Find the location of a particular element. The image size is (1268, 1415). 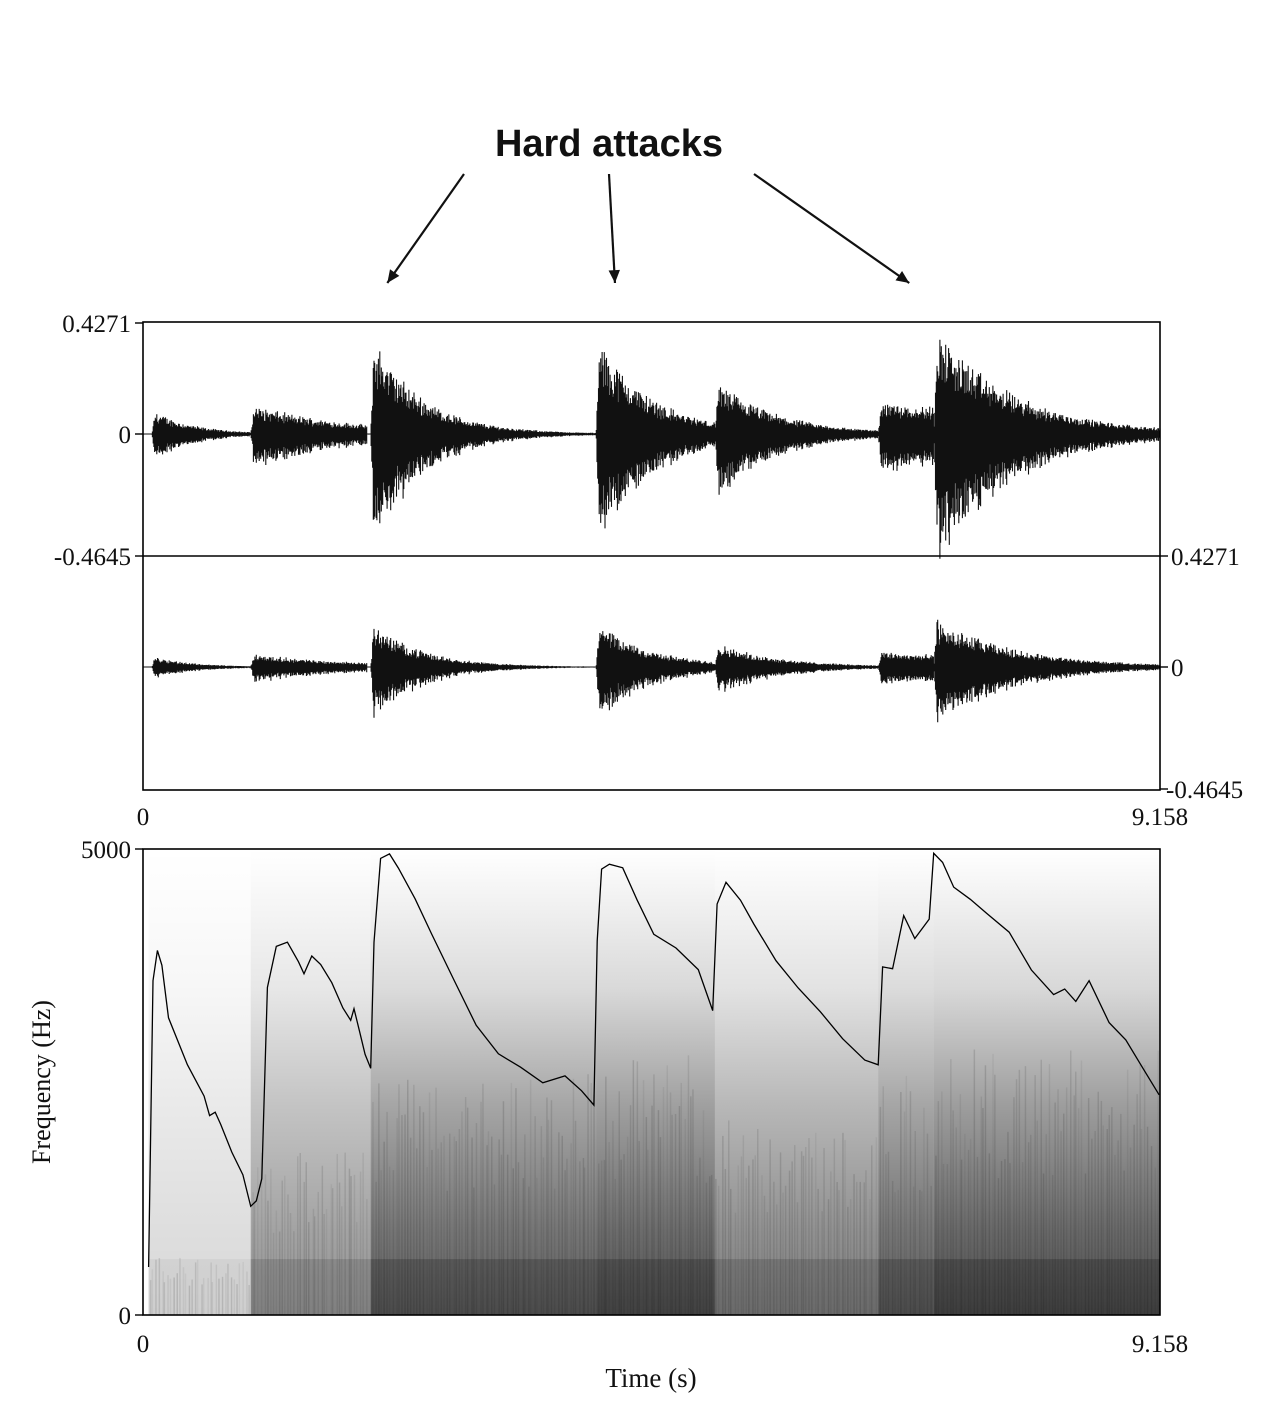

wave-xtick-start: 0 is located at coordinates (143, 817).